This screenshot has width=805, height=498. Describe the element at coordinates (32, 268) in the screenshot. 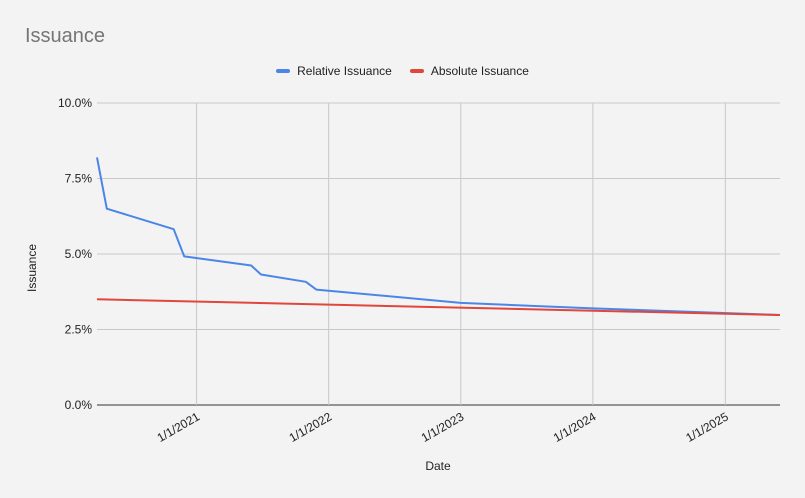

I see `y-axis-title: Issuance` at that location.